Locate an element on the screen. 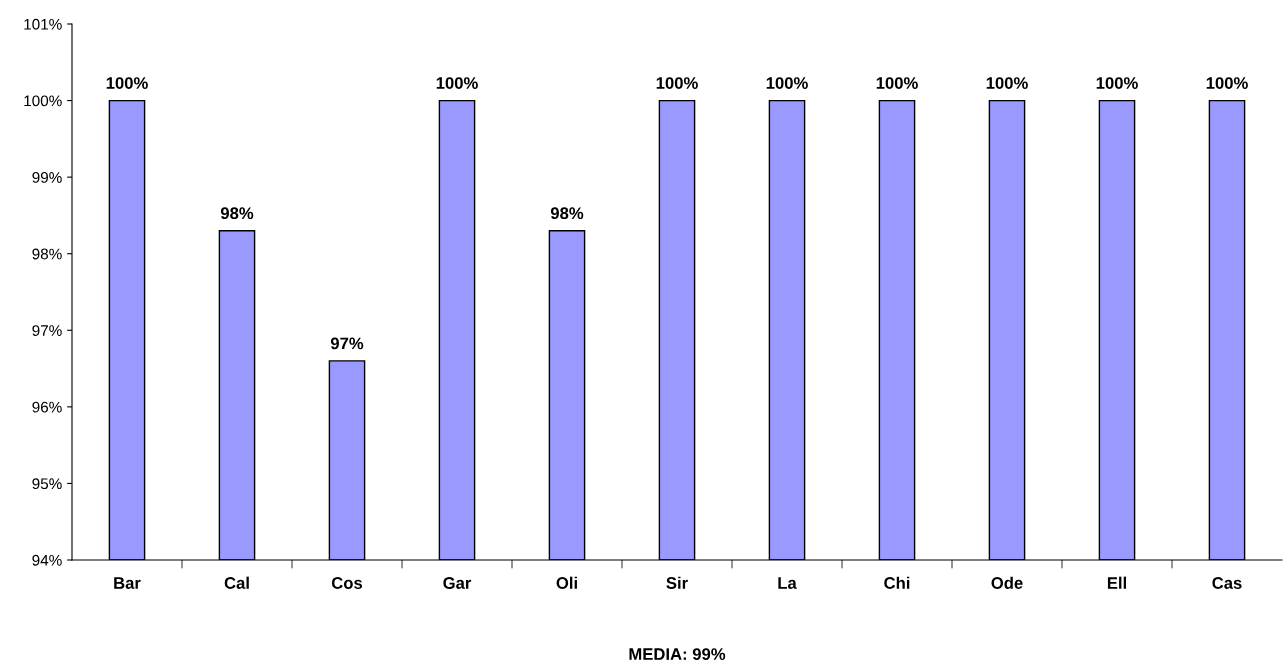 The image size is (1286, 661). y-tick-label: 101% is located at coordinates (43, 24).